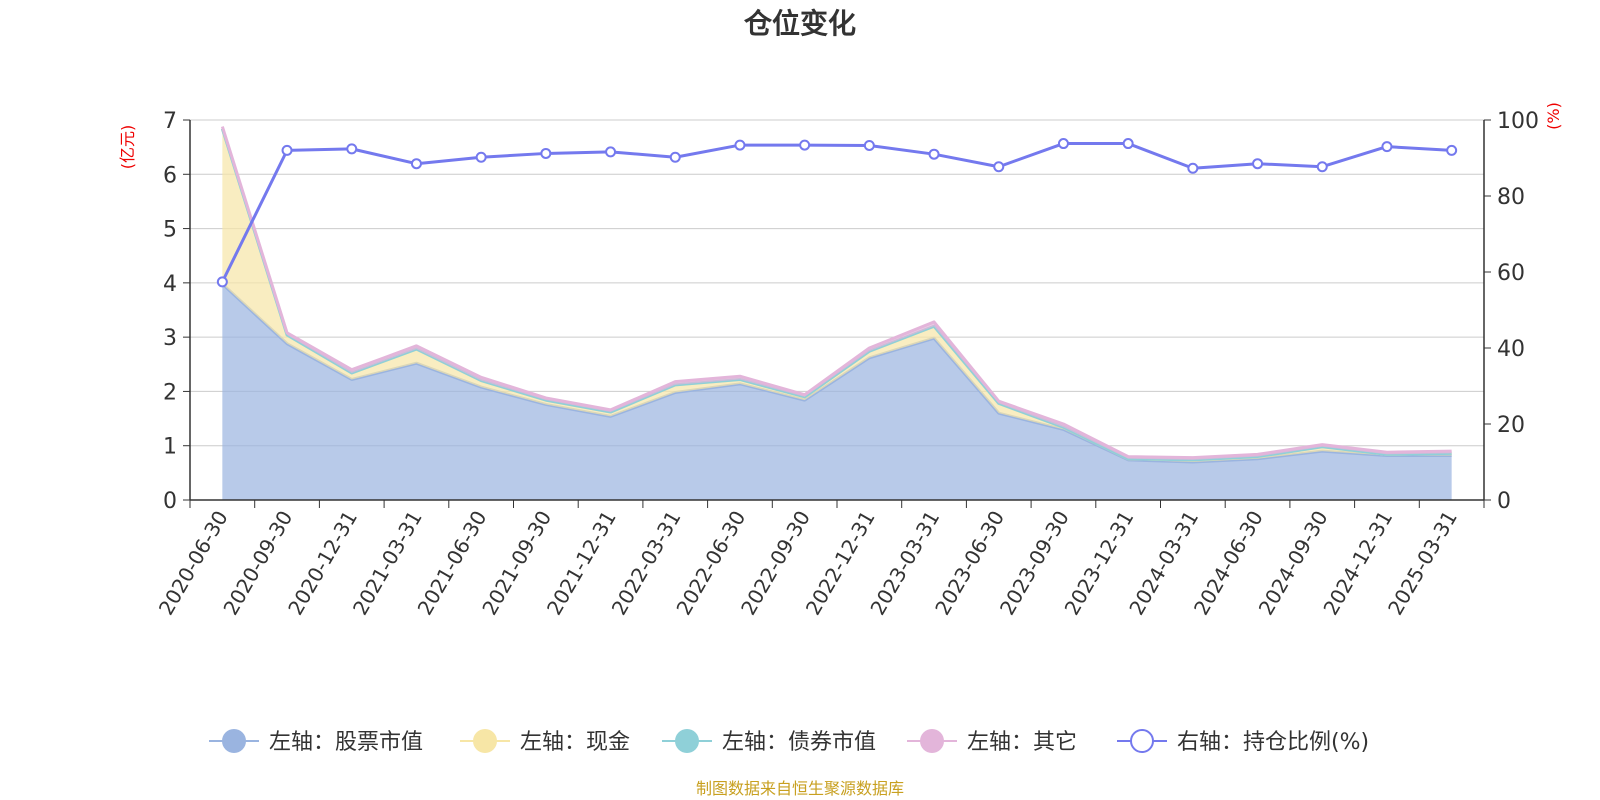 Image resolution: width=1600 pixels, height=800 pixels. I want to click on right-axis-tick-label: 0, so click(1504, 501).